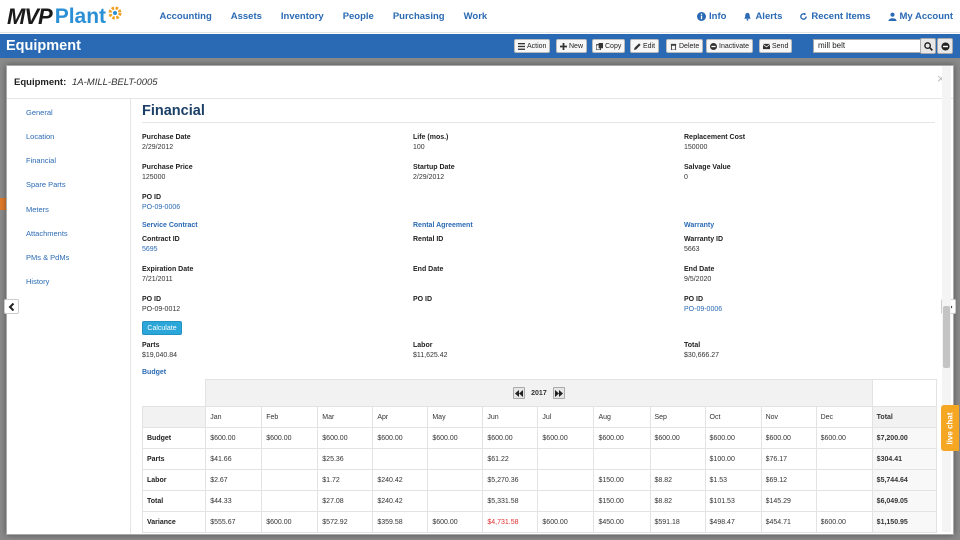 This screenshot has height=540, width=960. Describe the element at coordinates (733, 459) in the screenshot. I see `budget-cell: $100.00` at that location.